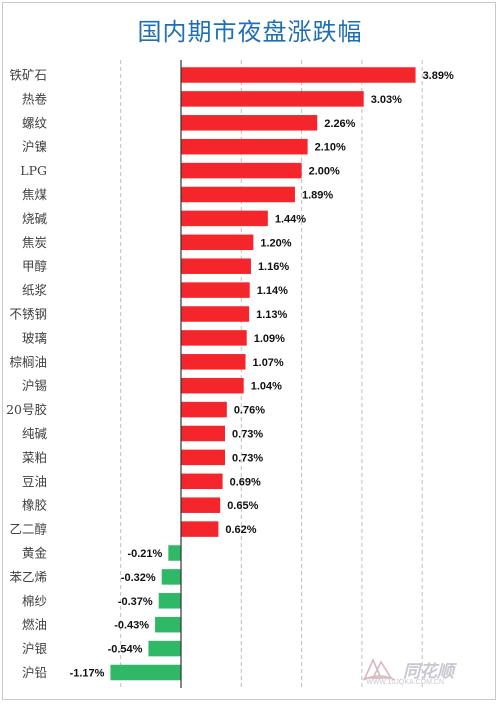  What do you see at coordinates (144, 554) in the screenshot?
I see `data-label: -0.21%` at bounding box center [144, 554].